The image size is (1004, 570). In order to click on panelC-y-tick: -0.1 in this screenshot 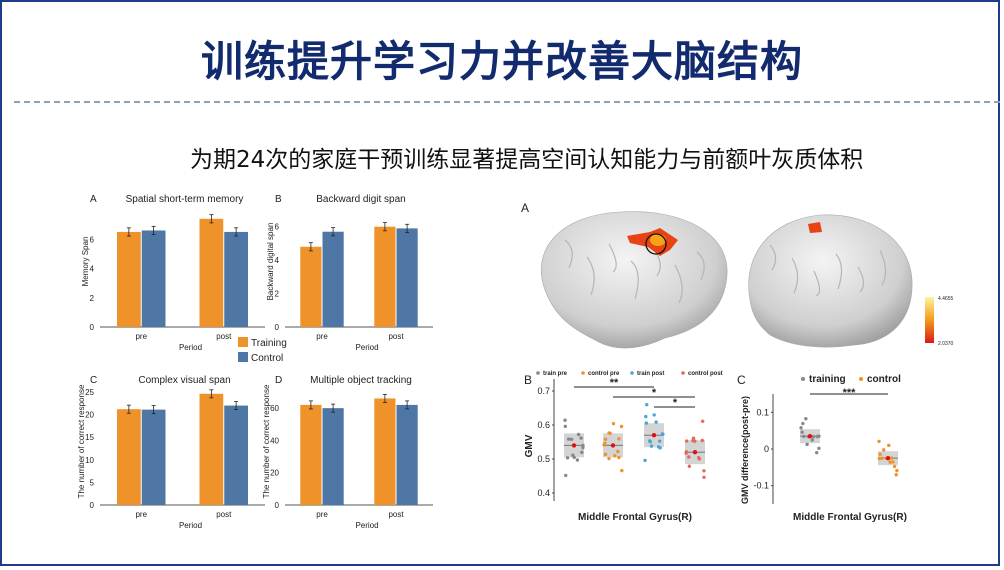, I will do `click(761, 486)`.